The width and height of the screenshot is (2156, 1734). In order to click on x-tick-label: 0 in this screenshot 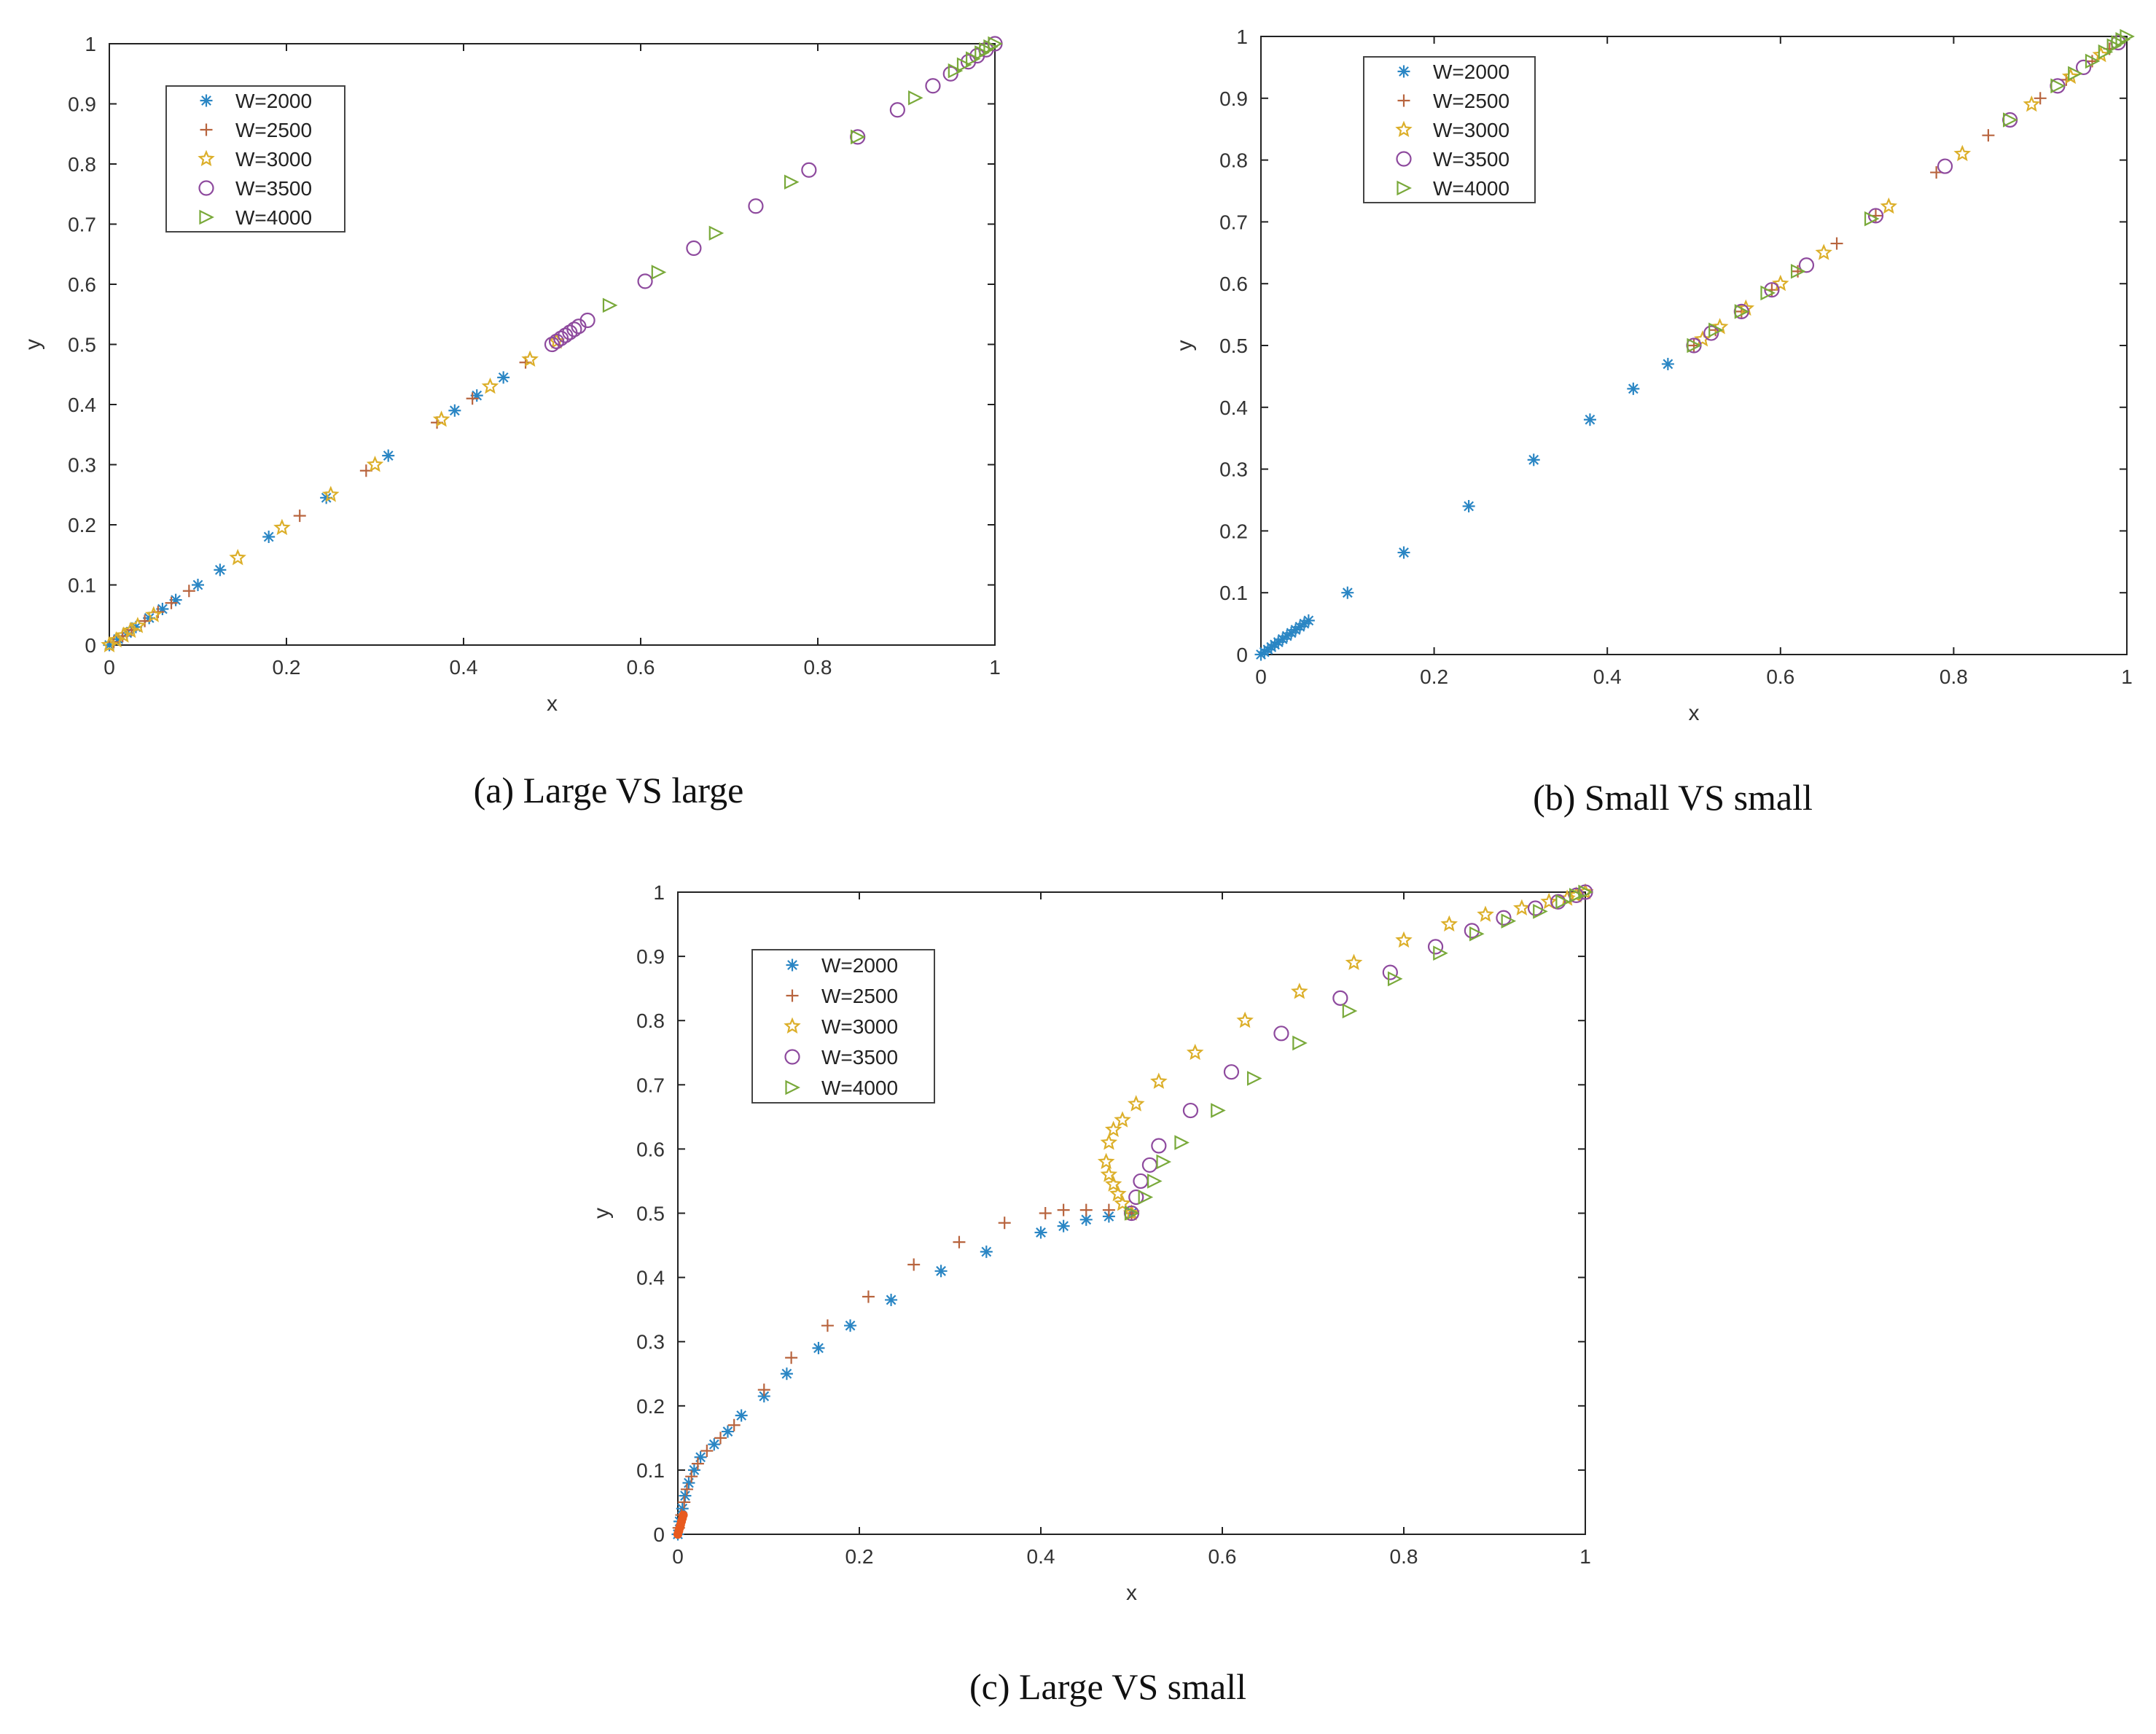, I will do `click(109, 667)`.